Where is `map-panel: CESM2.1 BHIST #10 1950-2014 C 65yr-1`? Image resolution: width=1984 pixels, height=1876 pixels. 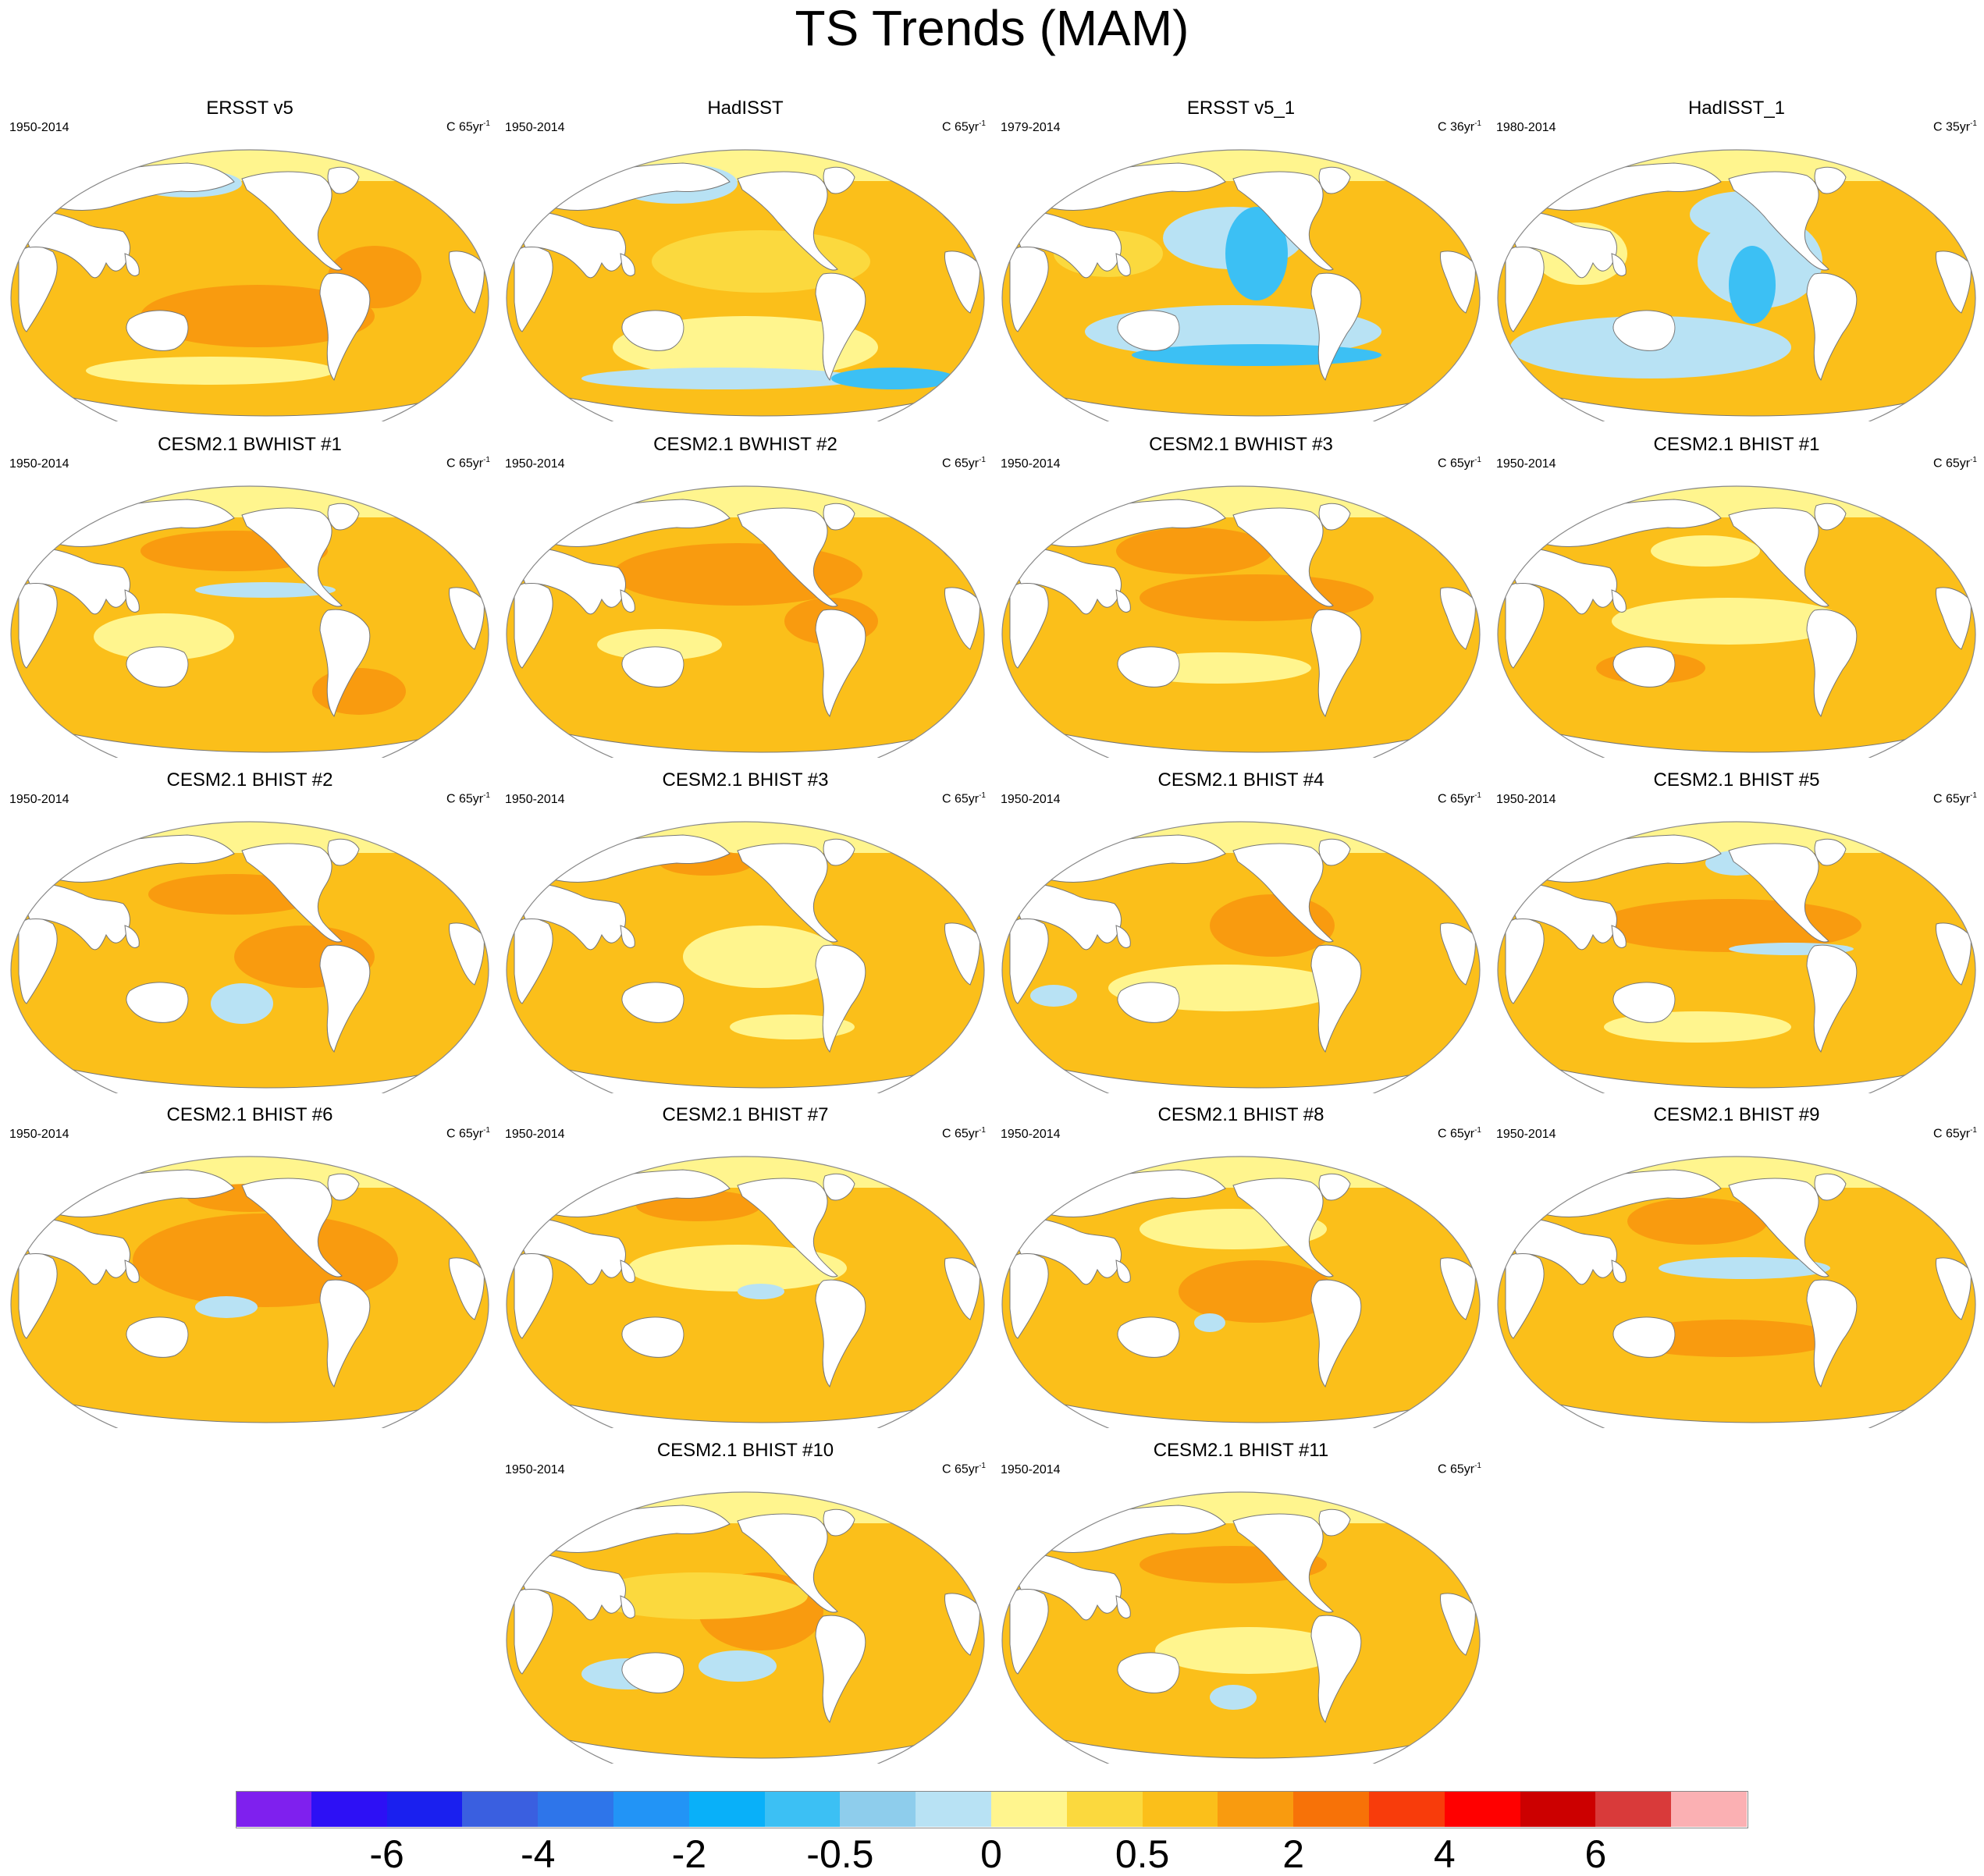
map-panel: CESM2.1 BHIST #10 1950-2014 C 65yr-1 is located at coordinates (745, 1602).